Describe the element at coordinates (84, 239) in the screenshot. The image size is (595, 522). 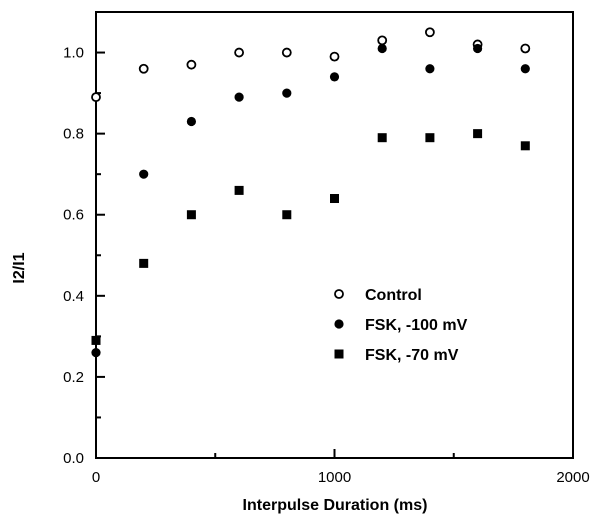
I see `y-axis-ticks: 0.0 0.2 0.4 0.6 0.8 1.0` at that location.